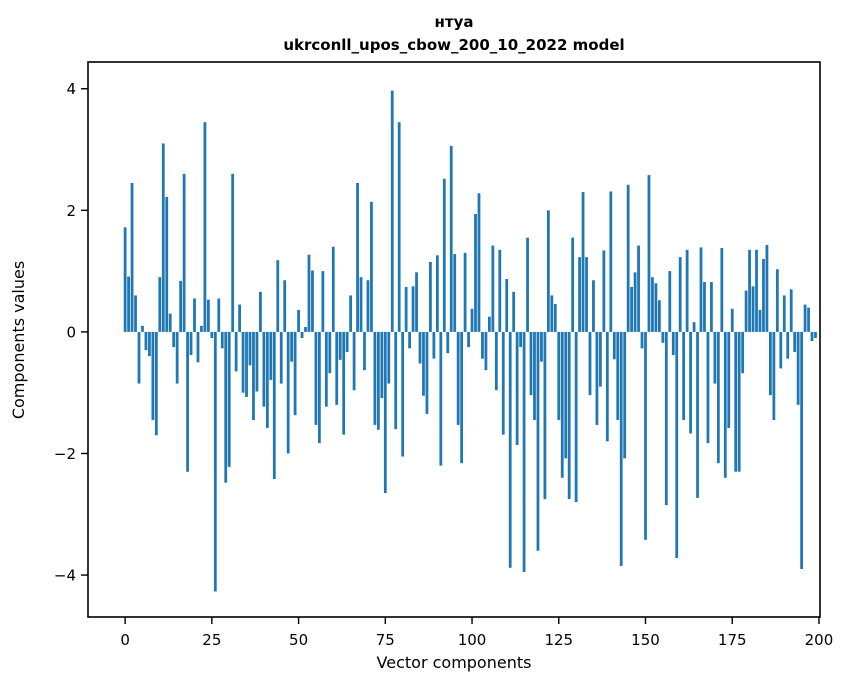 The width and height of the screenshot is (847, 696). What do you see at coordinates (71, 89) in the screenshot?
I see `y-tick-label: 4` at bounding box center [71, 89].